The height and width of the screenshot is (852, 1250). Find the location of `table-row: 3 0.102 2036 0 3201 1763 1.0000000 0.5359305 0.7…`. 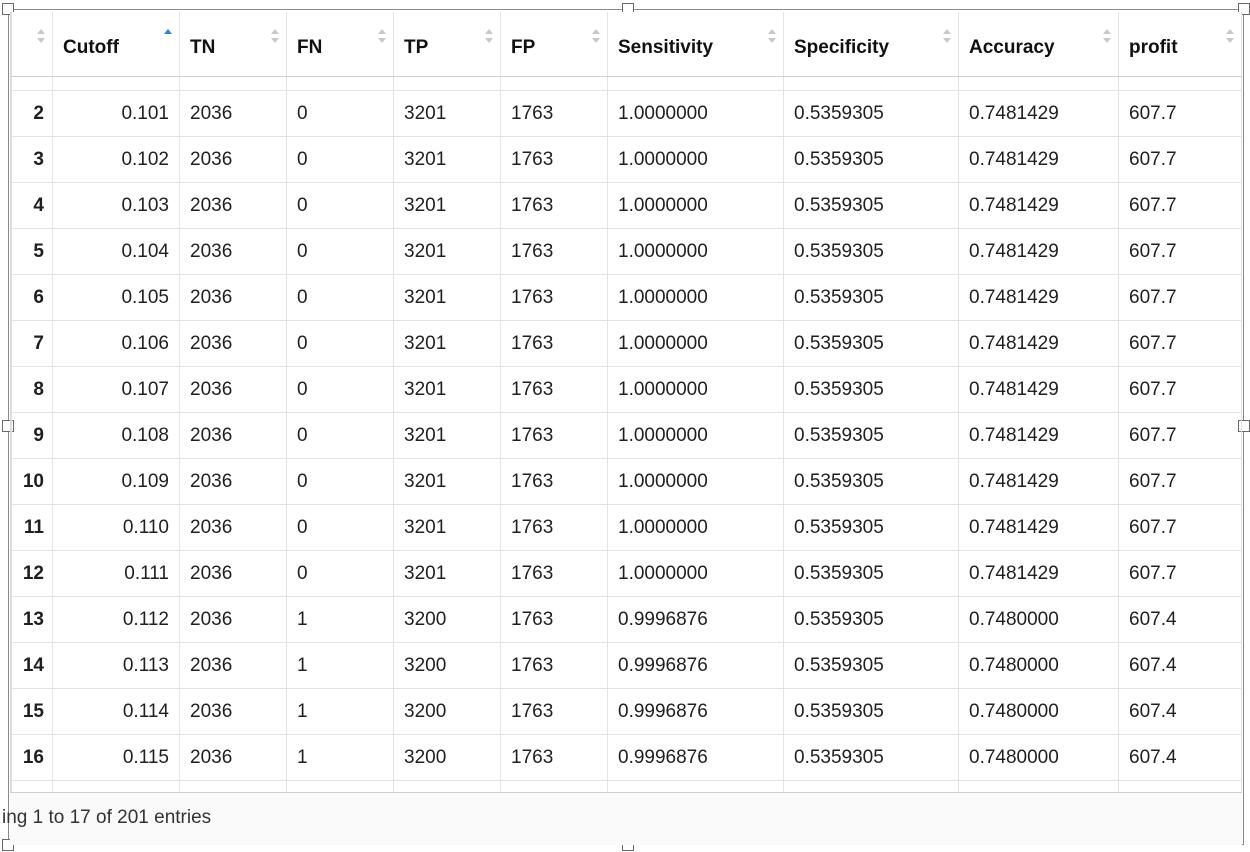

table-row: 3 0.102 2036 0 3201 1763 1.0000000 0.5359305 0.7… is located at coordinates (626, 159).